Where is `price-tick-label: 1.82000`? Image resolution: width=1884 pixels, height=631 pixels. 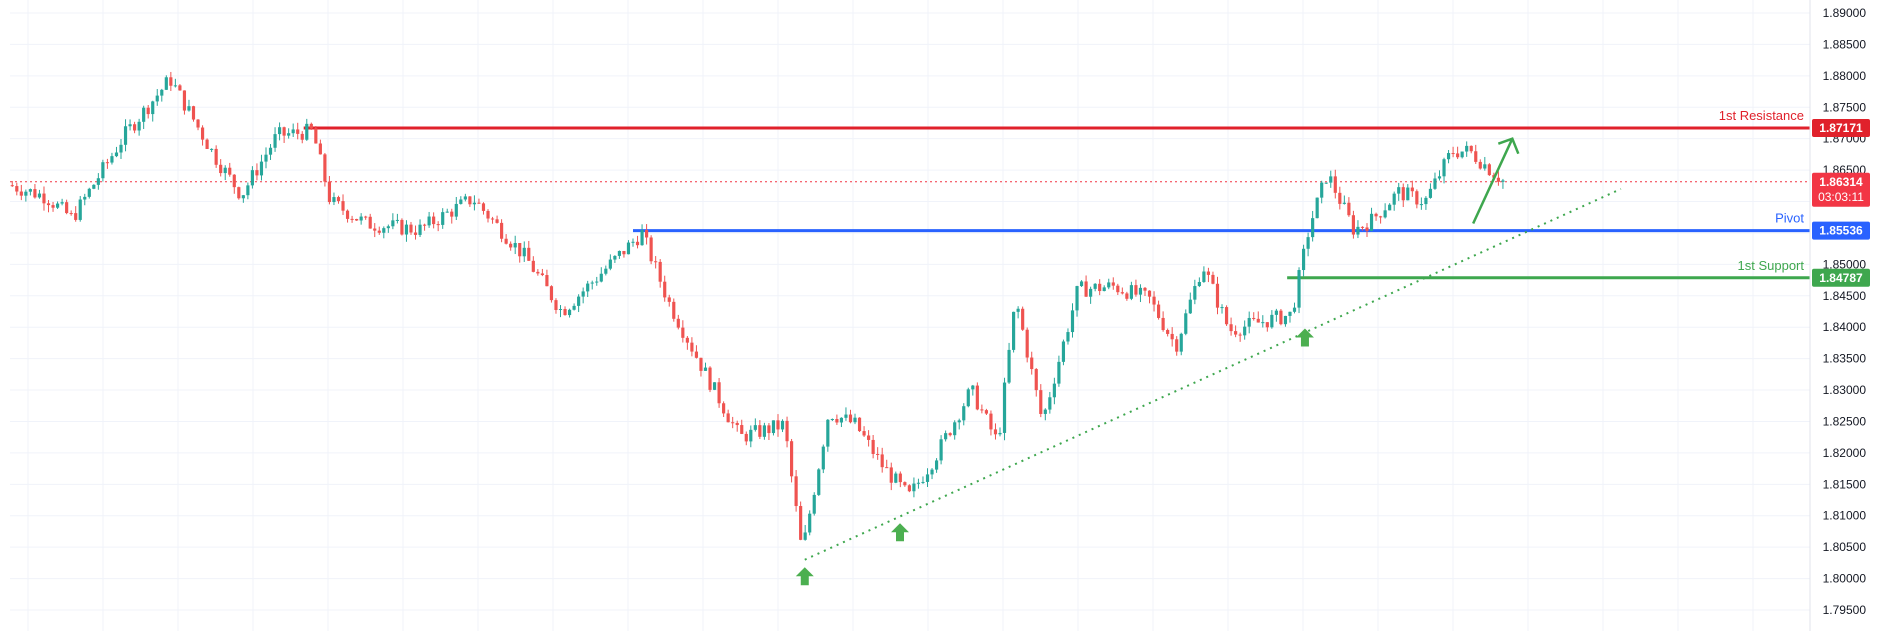 price-tick-label: 1.82000 is located at coordinates (1845, 453).